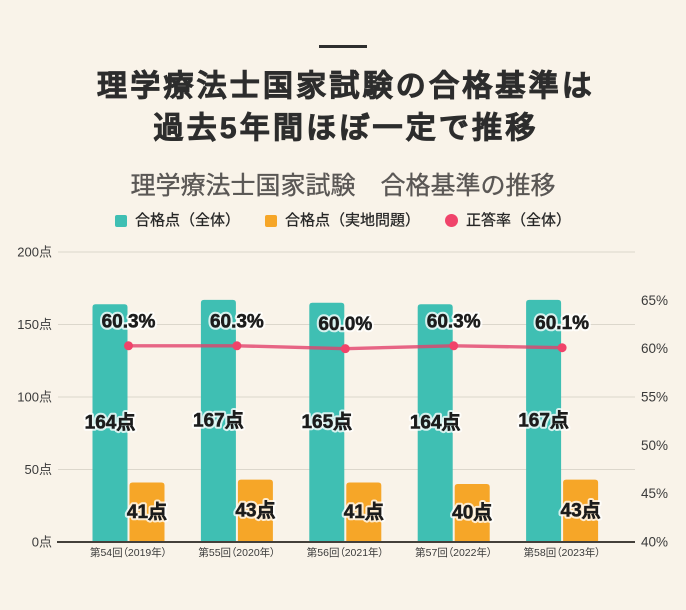 This screenshot has height=610, width=686. Describe the element at coordinates (654, 300) in the screenshot. I see `y-axis-right-tick-label: 65%` at that location.